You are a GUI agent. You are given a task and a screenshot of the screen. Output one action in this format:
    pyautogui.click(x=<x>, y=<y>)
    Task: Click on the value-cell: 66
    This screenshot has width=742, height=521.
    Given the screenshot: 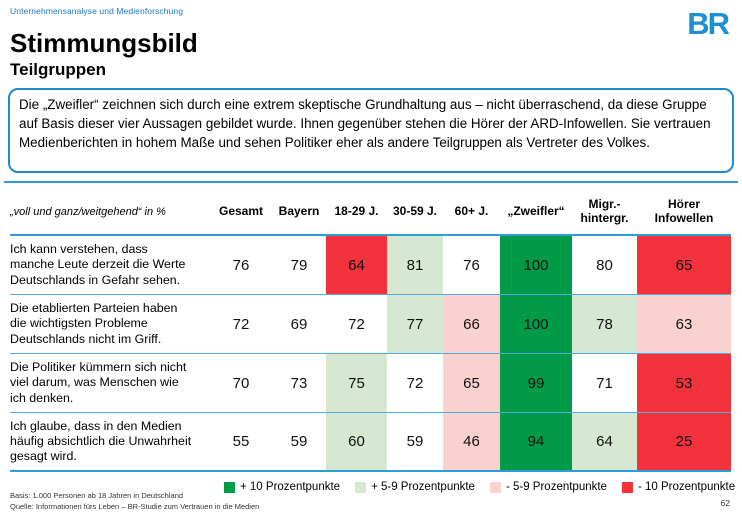 What is the action you would take?
    pyautogui.click(x=471, y=324)
    